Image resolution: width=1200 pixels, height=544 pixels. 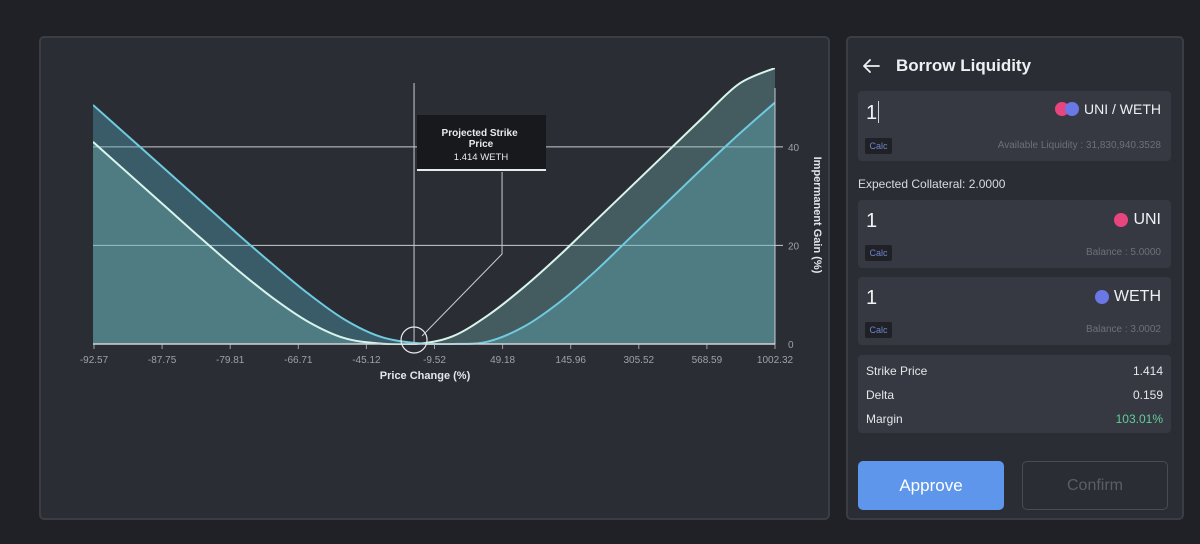 I want to click on weth-collateral-box: 1 WETH Calc Balance : 3.0002, so click(x=1014, y=311).